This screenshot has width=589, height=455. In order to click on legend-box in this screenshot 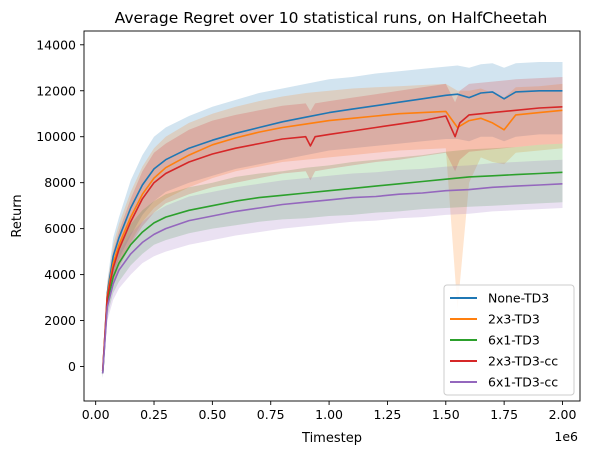, I will do `click(509, 340)`.